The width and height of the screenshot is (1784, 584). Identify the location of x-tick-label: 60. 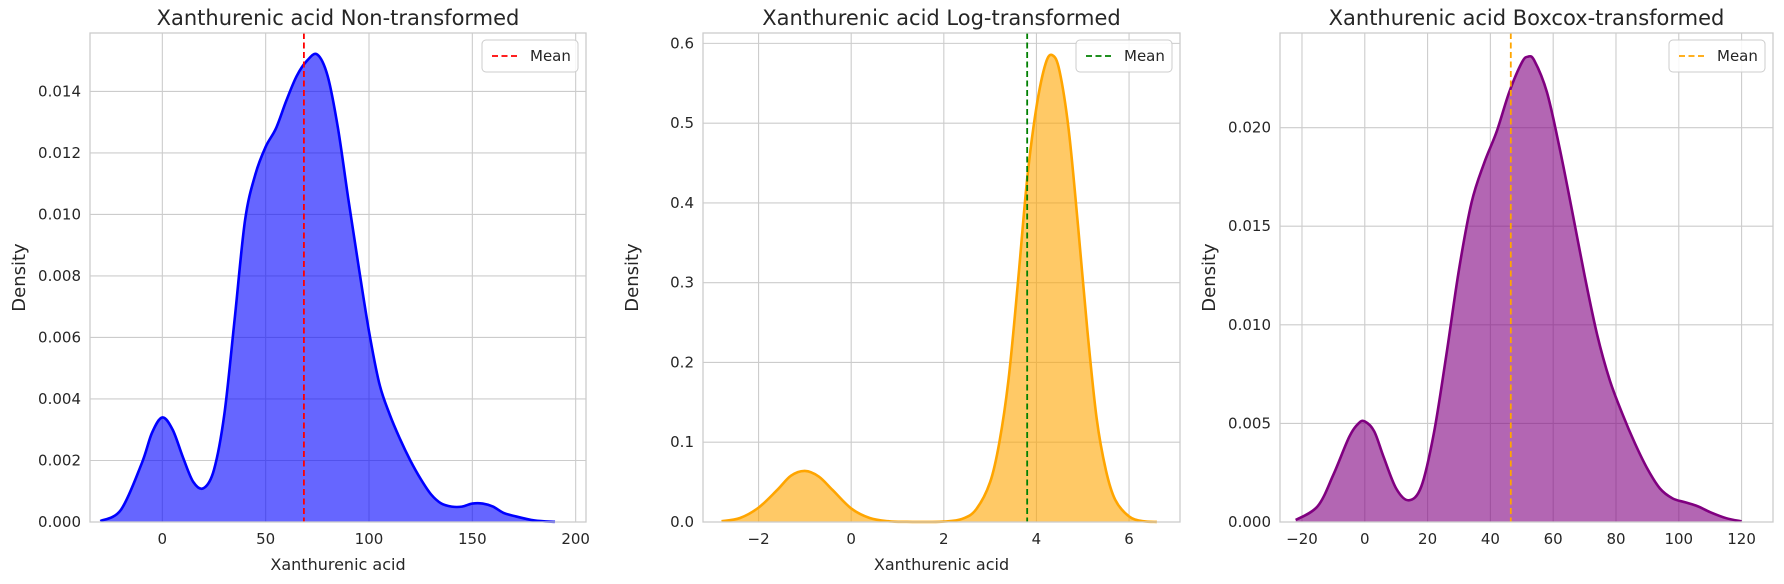
(1553, 539).